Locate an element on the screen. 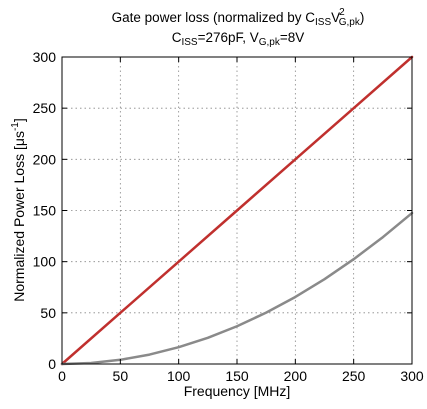 Image resolution: width=427 pixels, height=409 pixels. x-tick-label: 50 is located at coordinates (121, 376).